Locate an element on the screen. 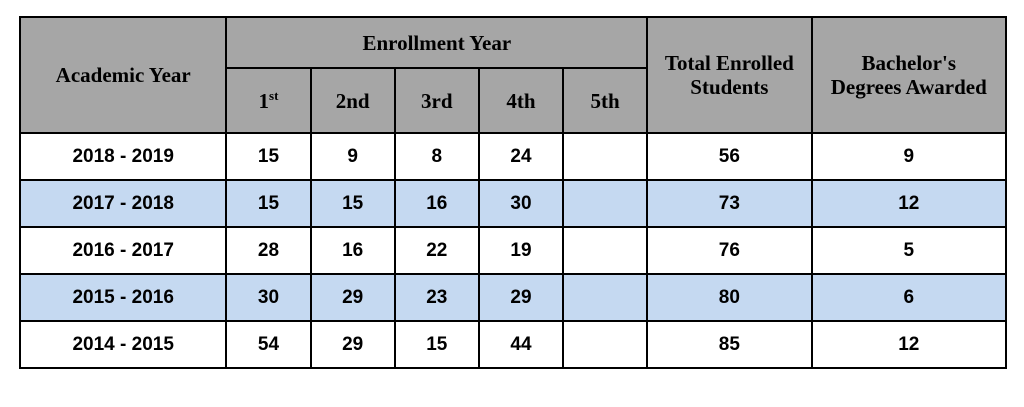  cell-year-2: 15 is located at coordinates (352, 203).